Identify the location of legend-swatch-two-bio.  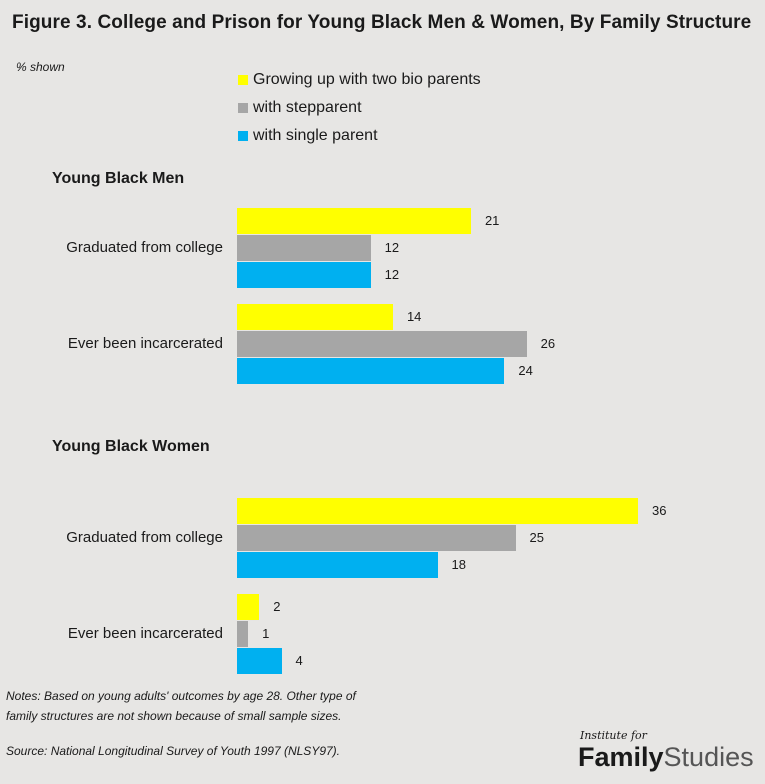
(243, 80).